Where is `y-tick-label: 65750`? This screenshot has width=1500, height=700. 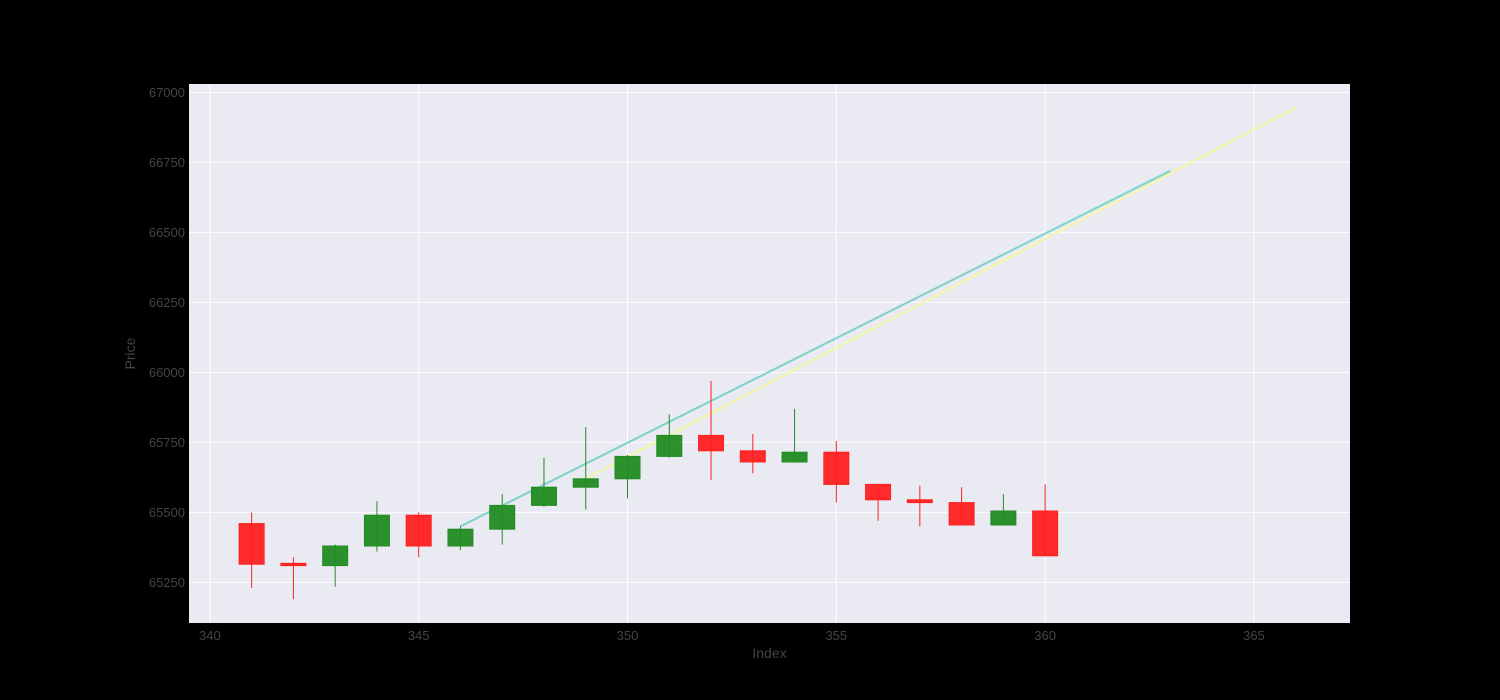 y-tick-label: 65750 is located at coordinates (167, 442).